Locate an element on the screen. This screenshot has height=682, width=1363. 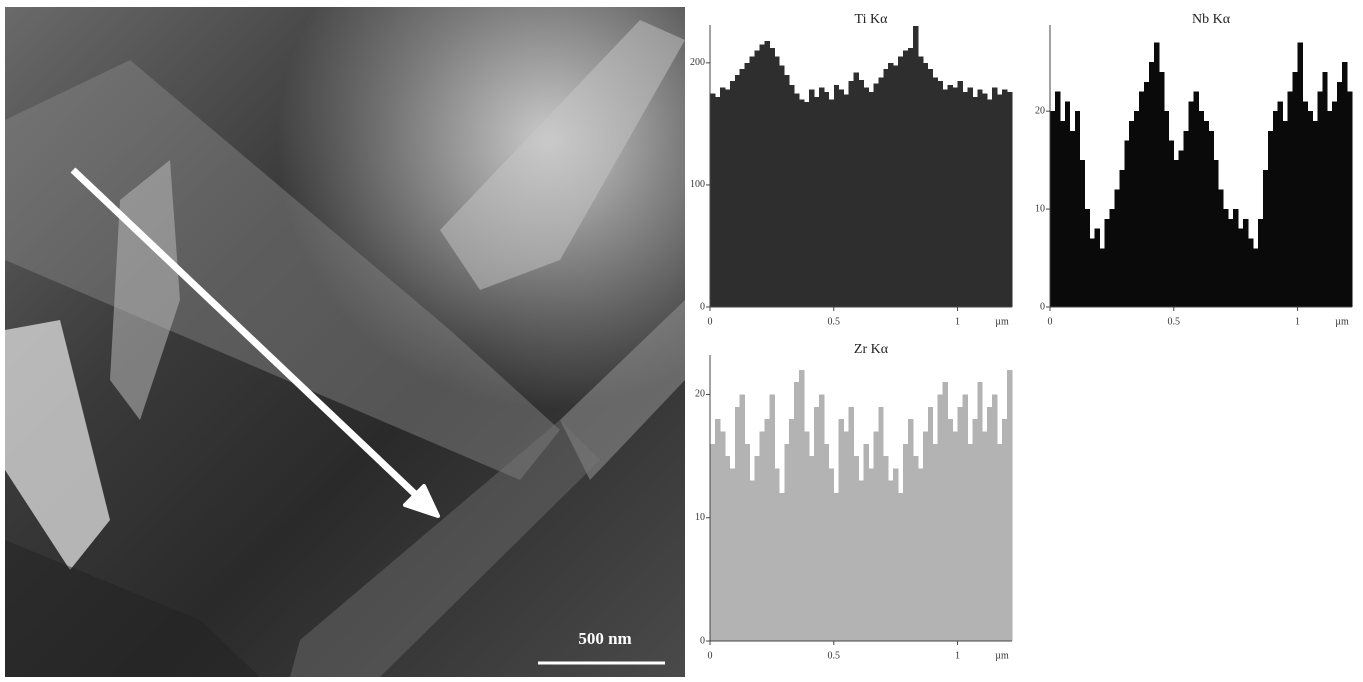
y-tick-label: 0 is located at coordinates (1042, 306).